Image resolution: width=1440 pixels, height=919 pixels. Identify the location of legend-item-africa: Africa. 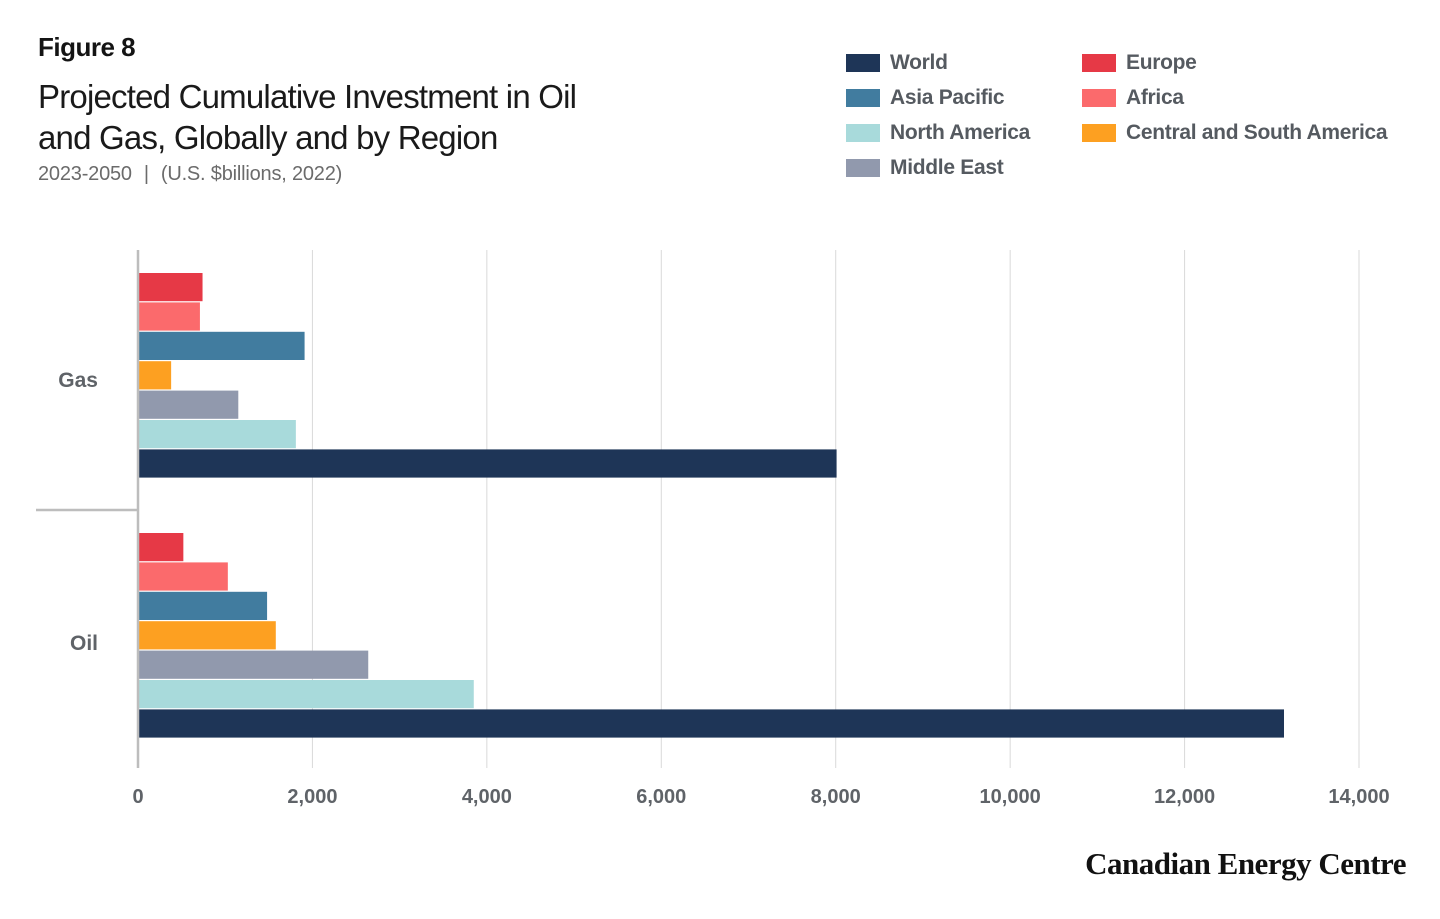
(1133, 98).